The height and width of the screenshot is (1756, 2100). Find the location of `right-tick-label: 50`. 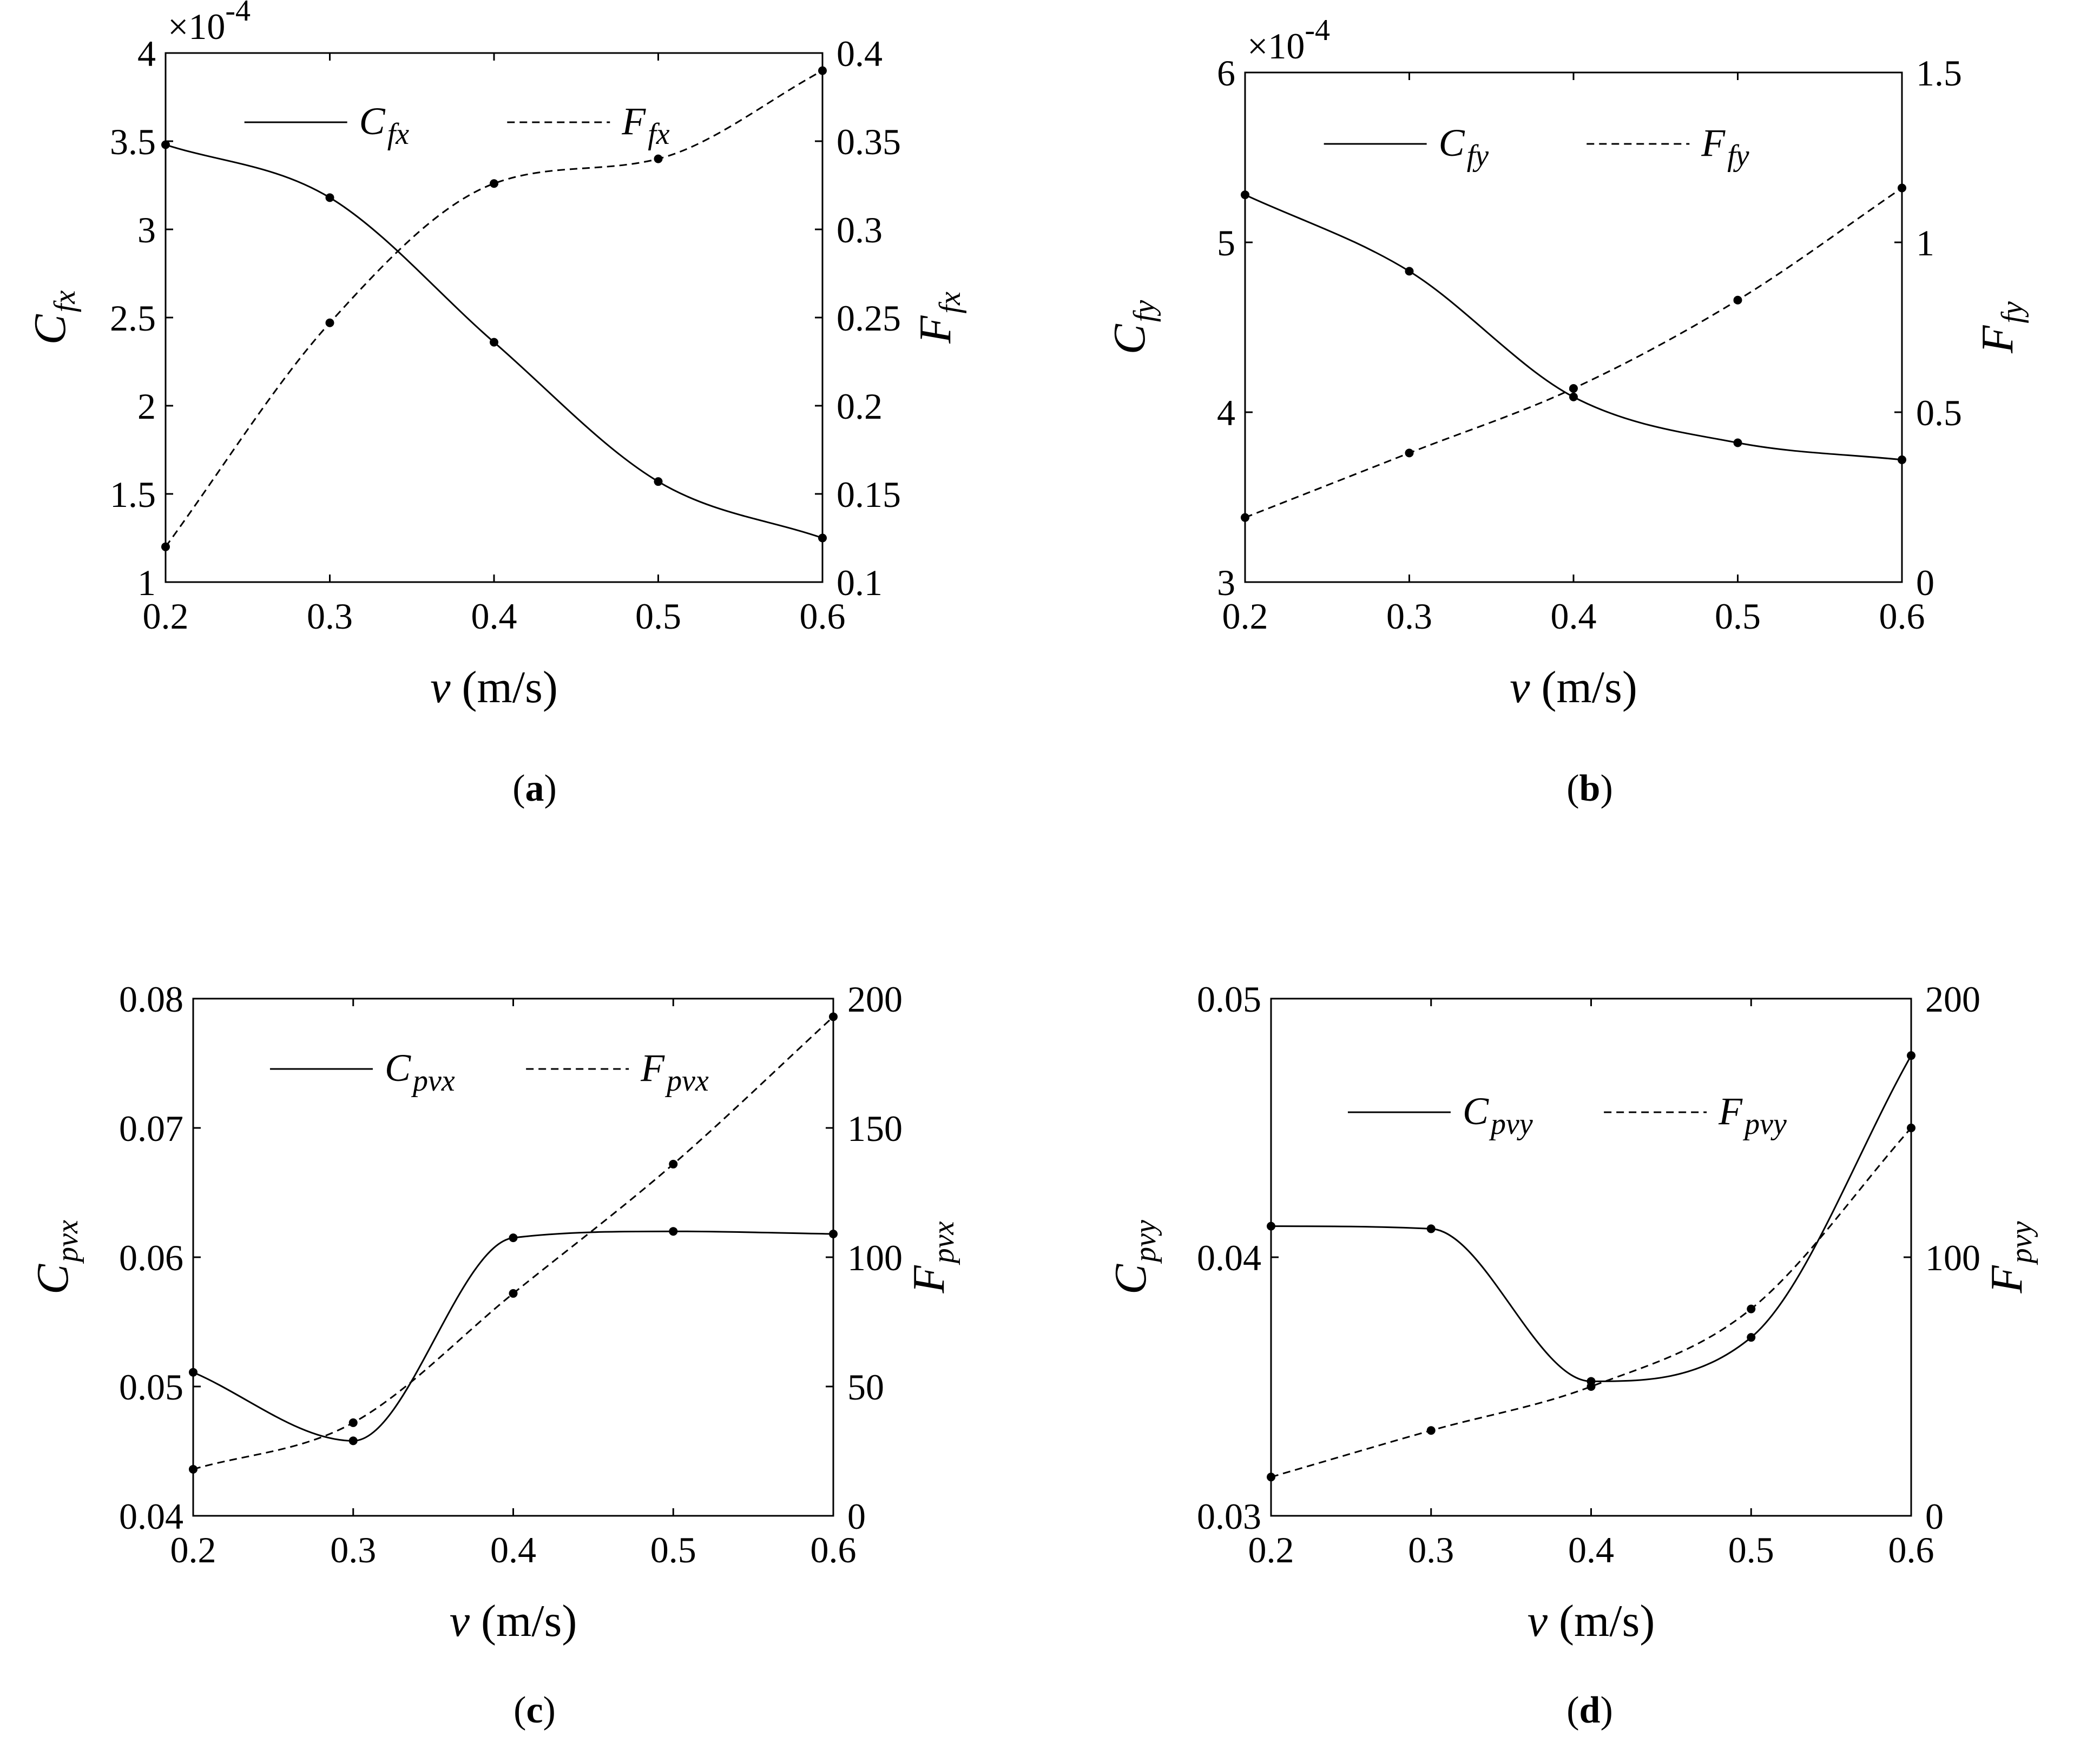

right-tick-label: 50 is located at coordinates (865, 1387).